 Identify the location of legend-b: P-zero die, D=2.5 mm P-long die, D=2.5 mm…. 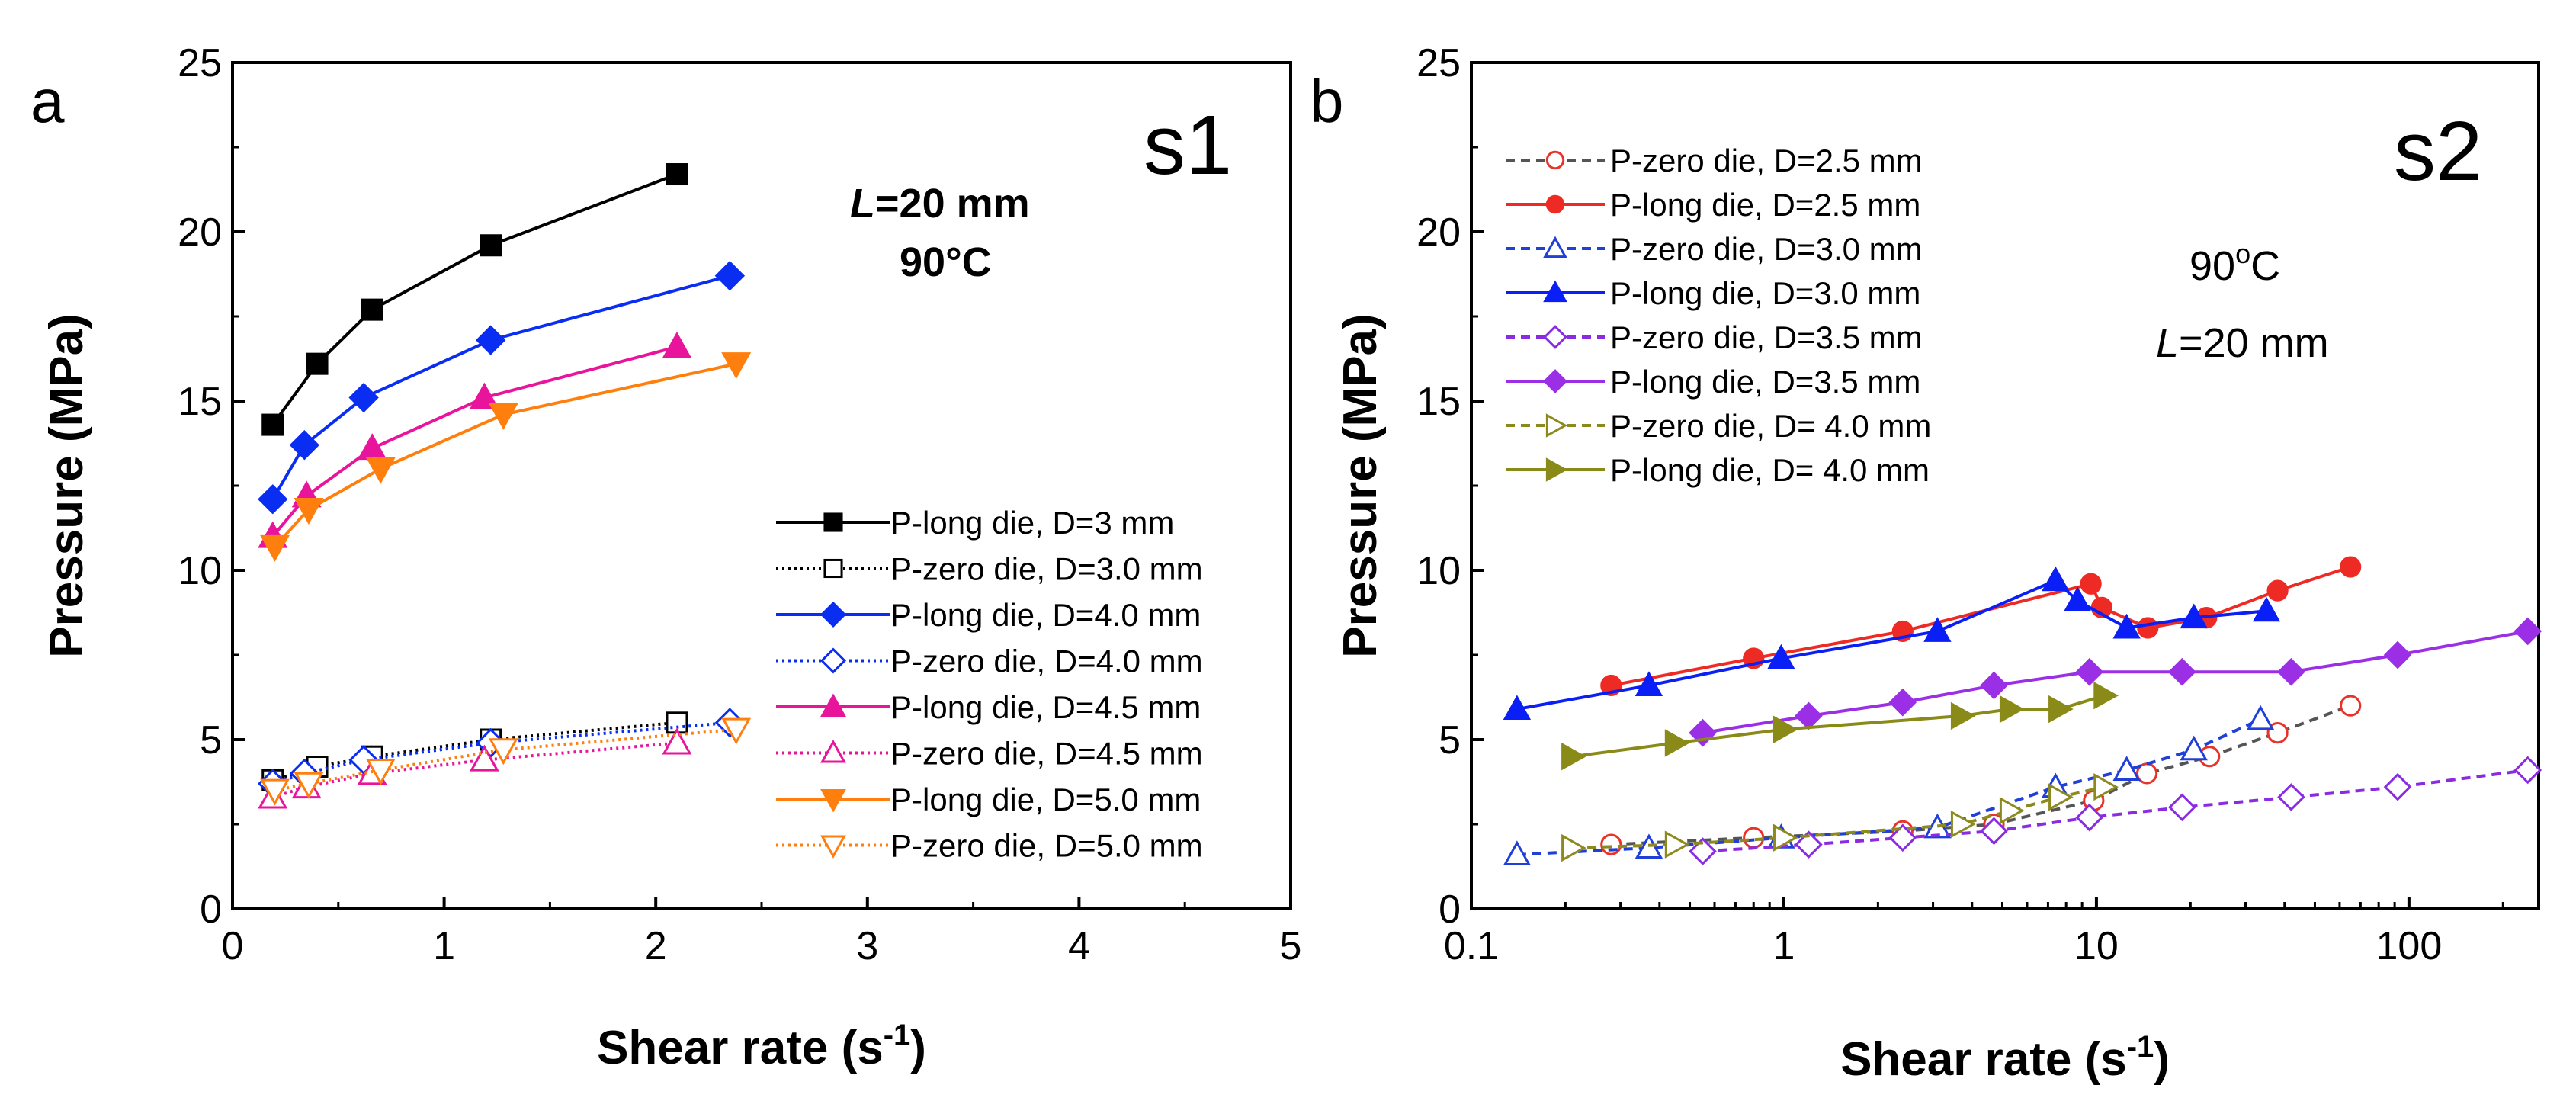
(1718, 315).